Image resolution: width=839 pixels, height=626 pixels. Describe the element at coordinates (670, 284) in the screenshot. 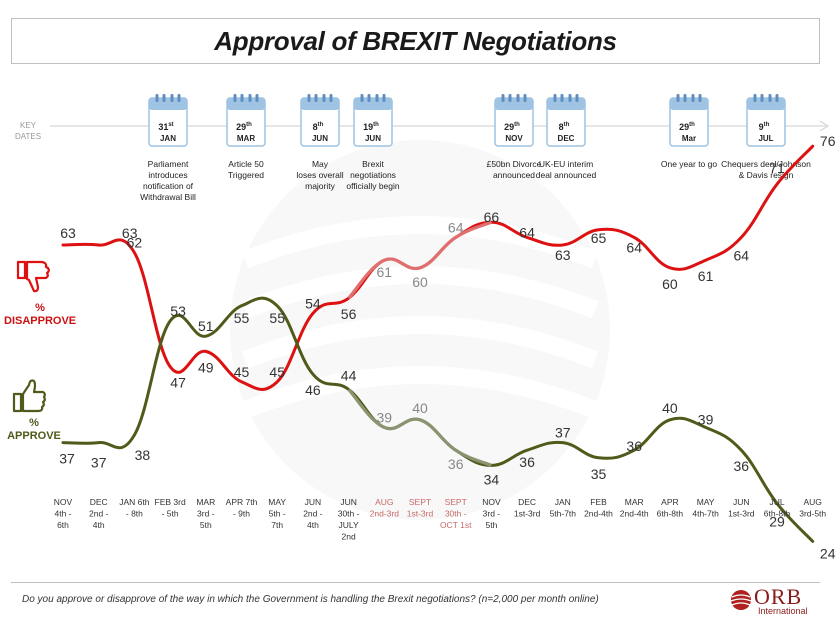

I see `disapprove-data-label: 60` at that location.